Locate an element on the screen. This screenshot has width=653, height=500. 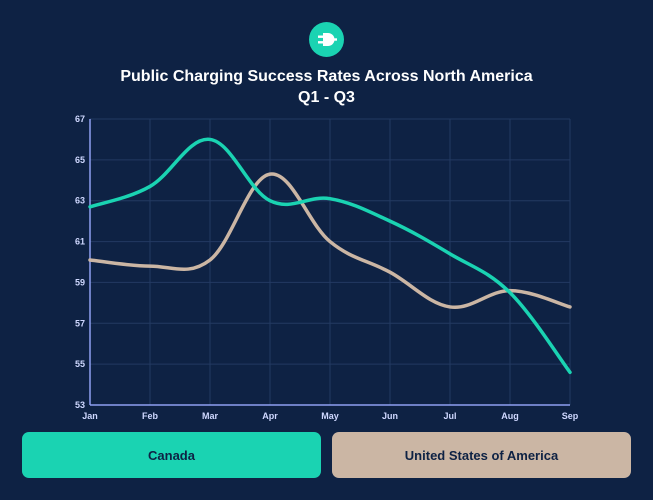
x-tick-label: Jul is located at coordinates (449, 416).